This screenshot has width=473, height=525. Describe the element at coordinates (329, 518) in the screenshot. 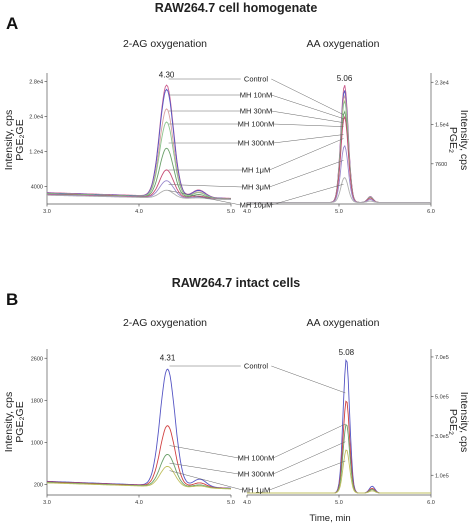

I see `x-axis-title: Time, min` at that location.